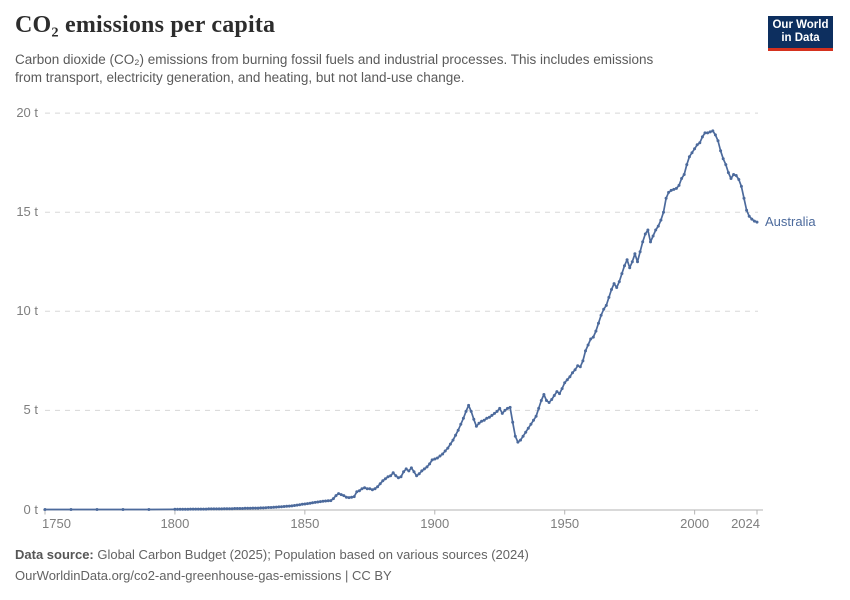 The height and width of the screenshot is (600, 850). What do you see at coordinates (27, 212) in the screenshot?
I see `y-axis-tick-15t: 15 t` at bounding box center [27, 212].